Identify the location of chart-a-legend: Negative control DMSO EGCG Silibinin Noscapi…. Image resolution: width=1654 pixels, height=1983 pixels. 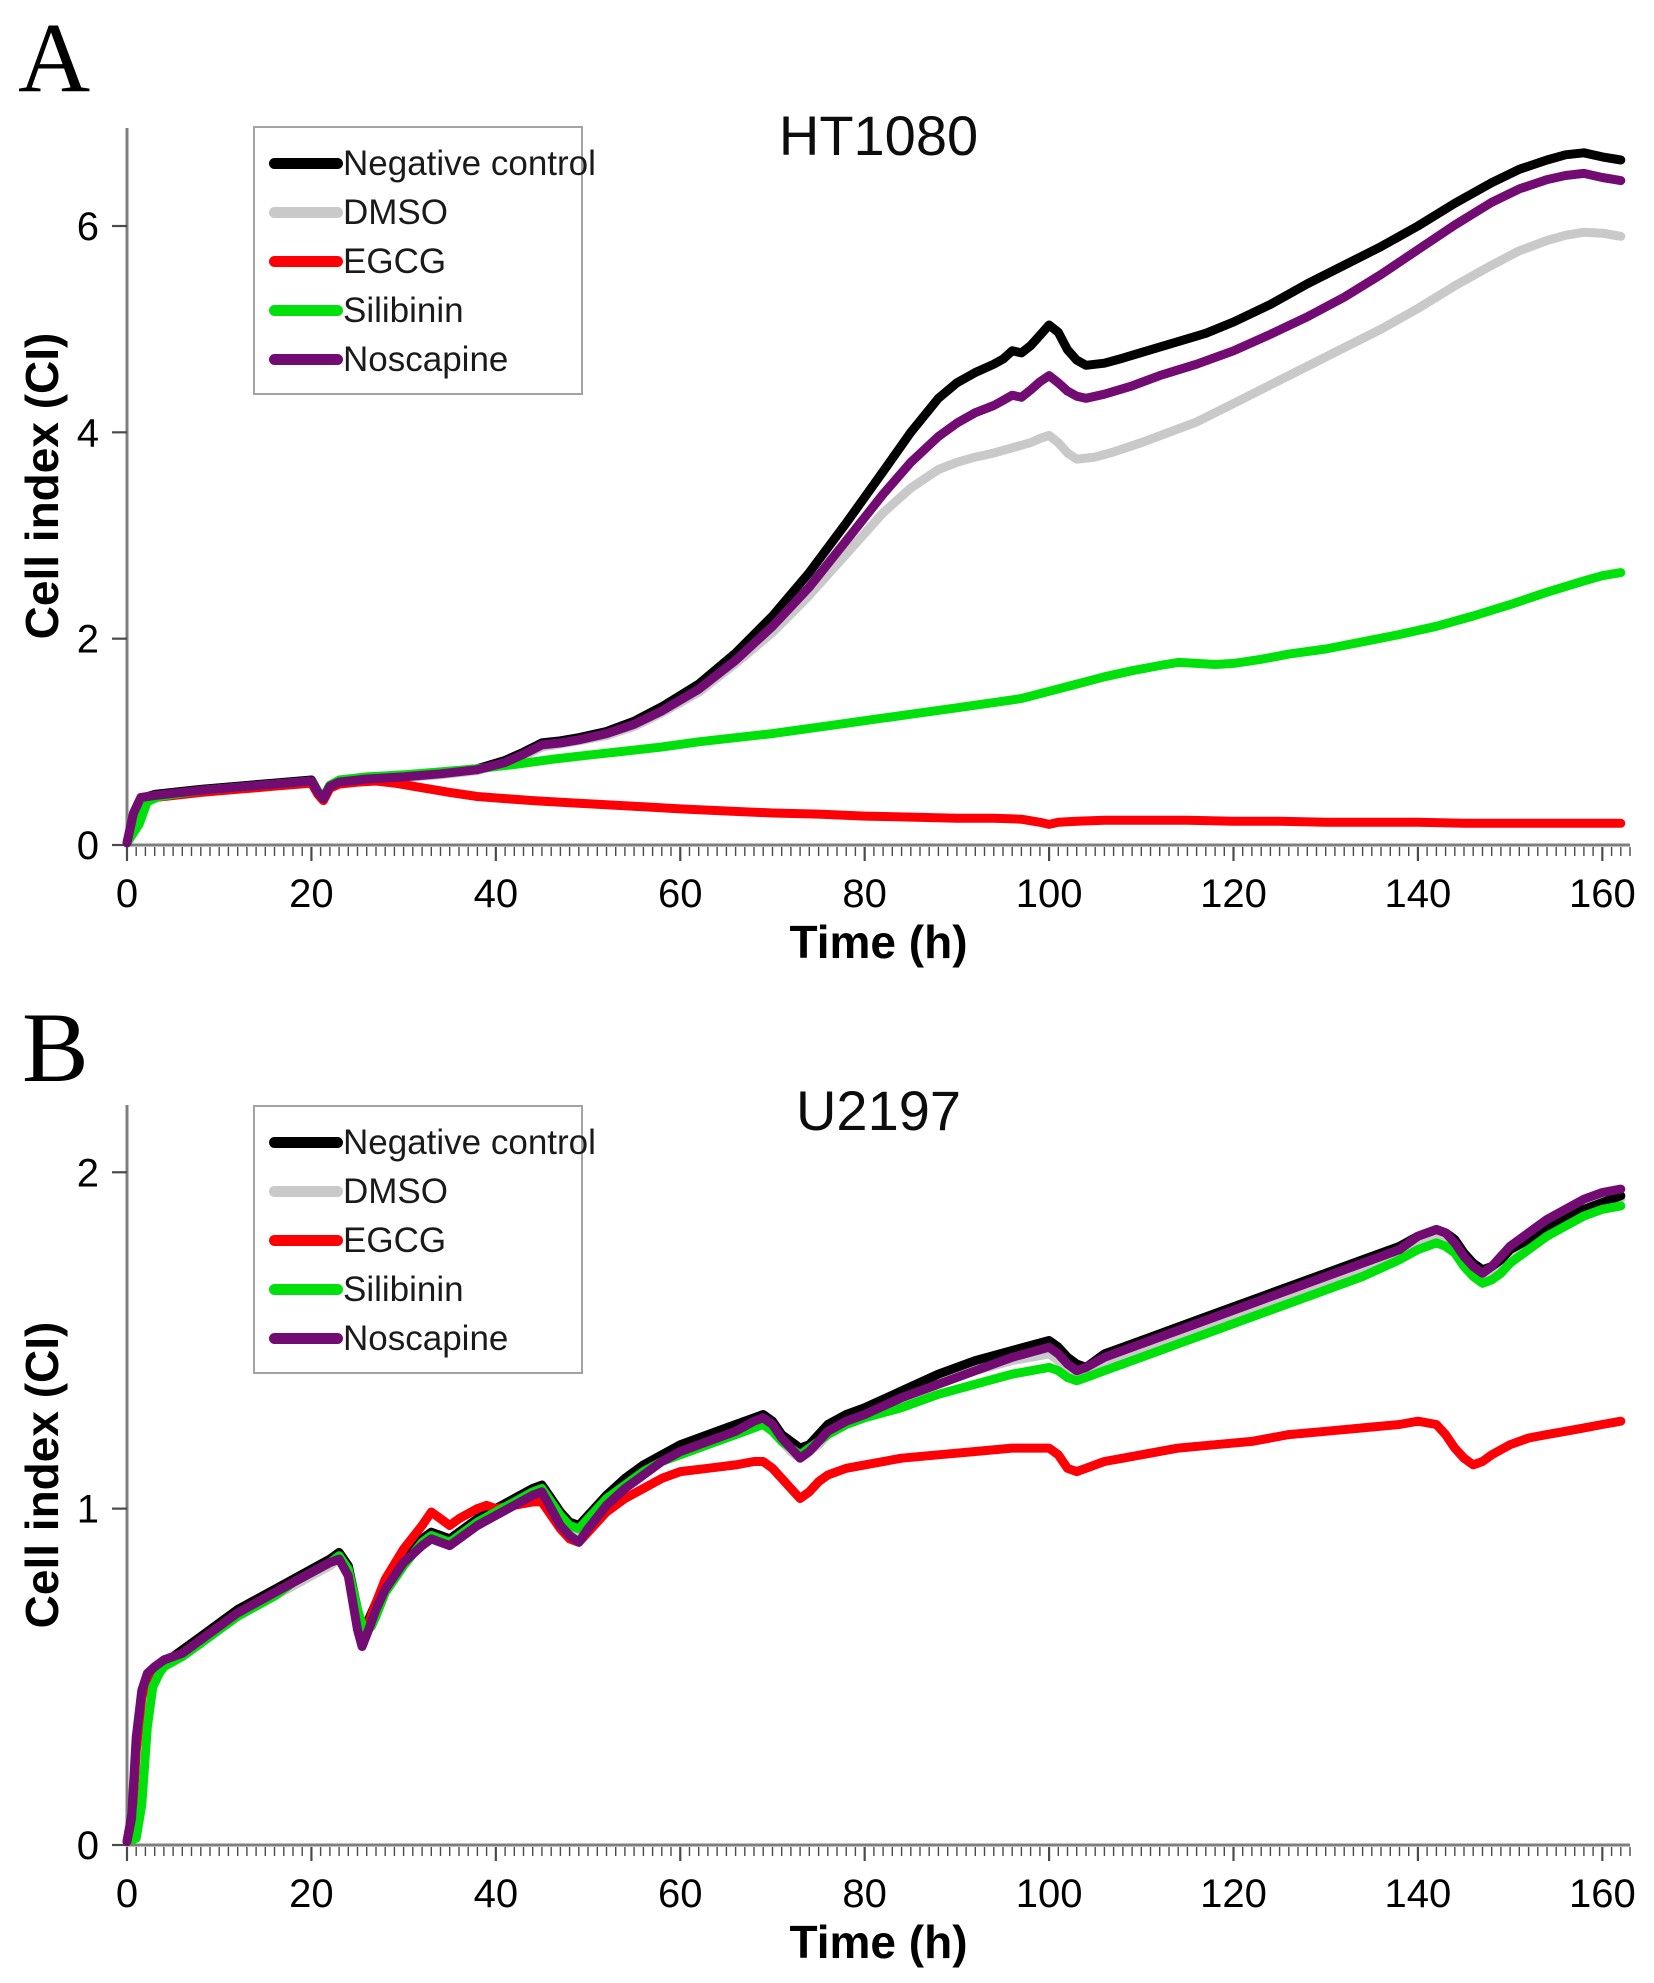
(424, 260).